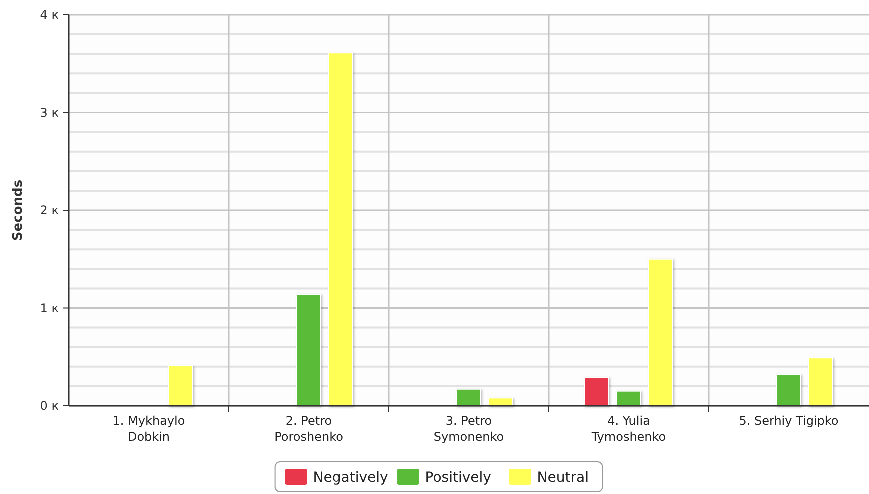  I want to click on y-tick-label: 3 к, so click(49, 113).